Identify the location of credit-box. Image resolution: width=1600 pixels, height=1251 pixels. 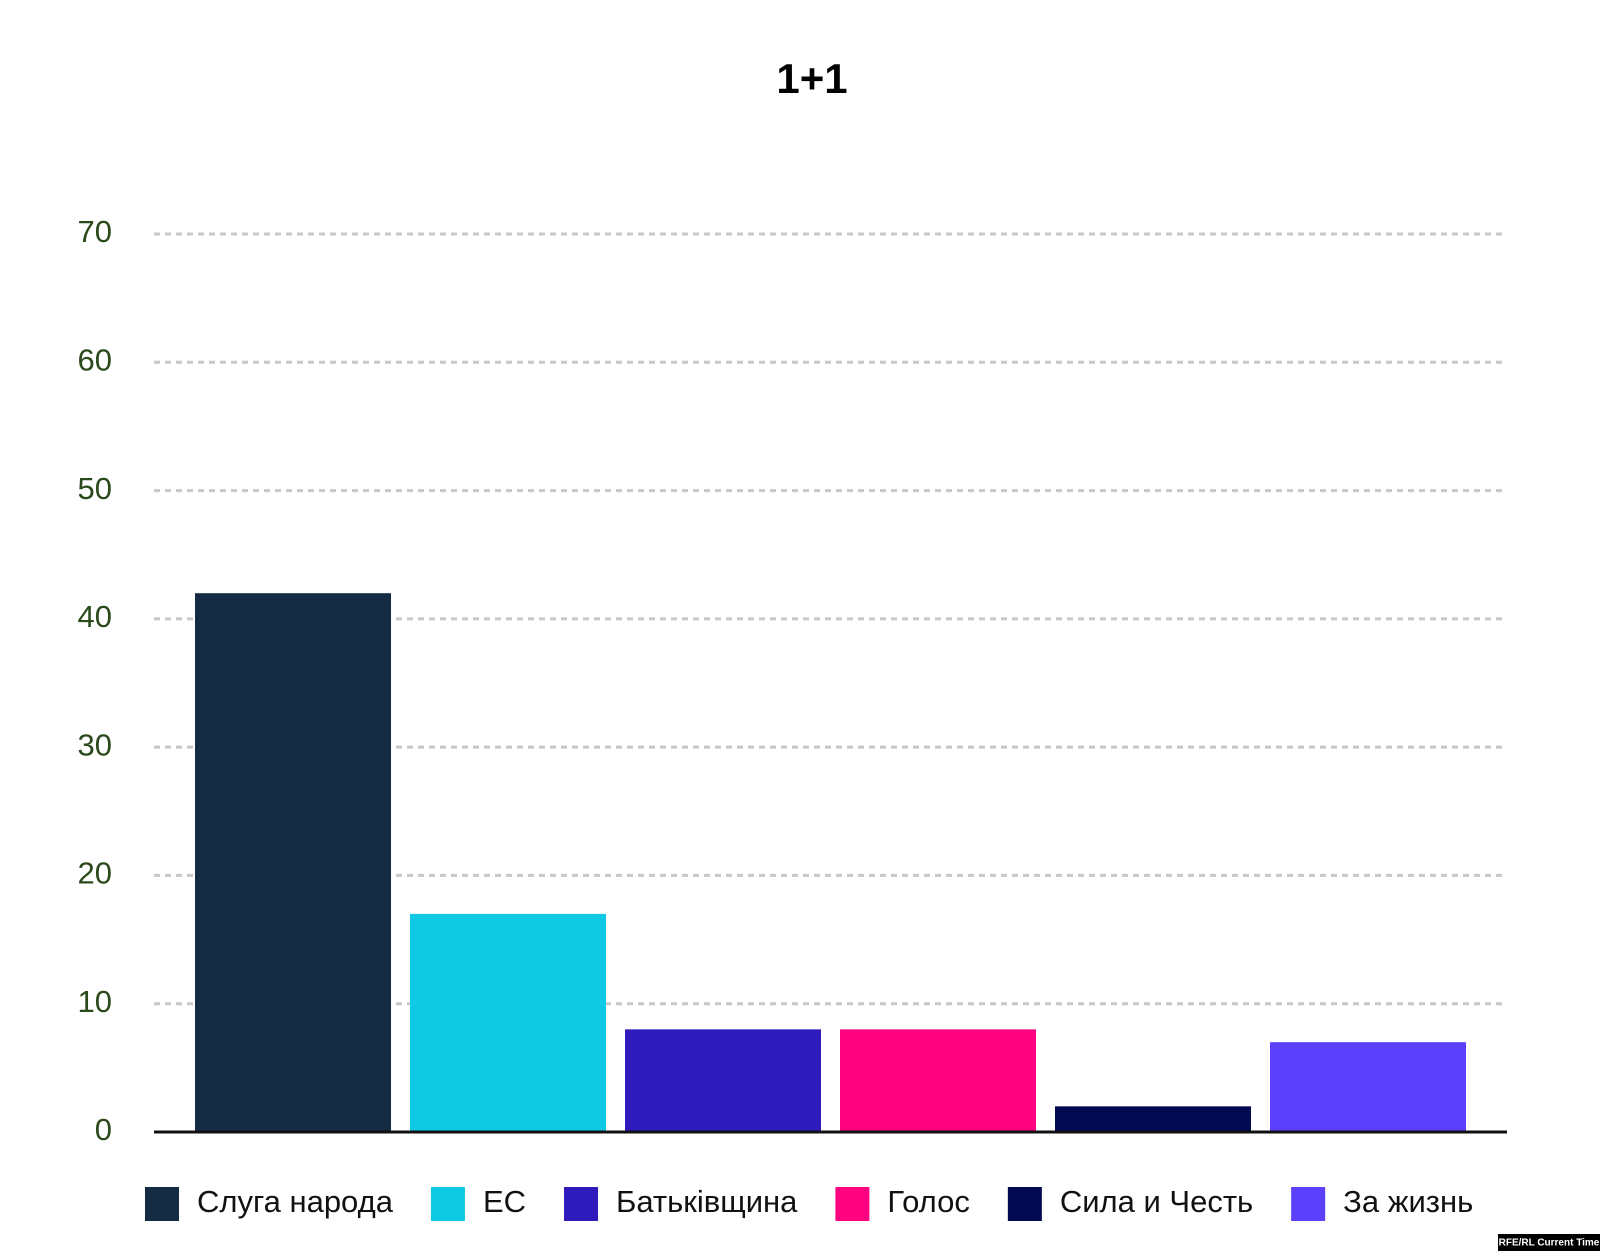
(1549, 1242).